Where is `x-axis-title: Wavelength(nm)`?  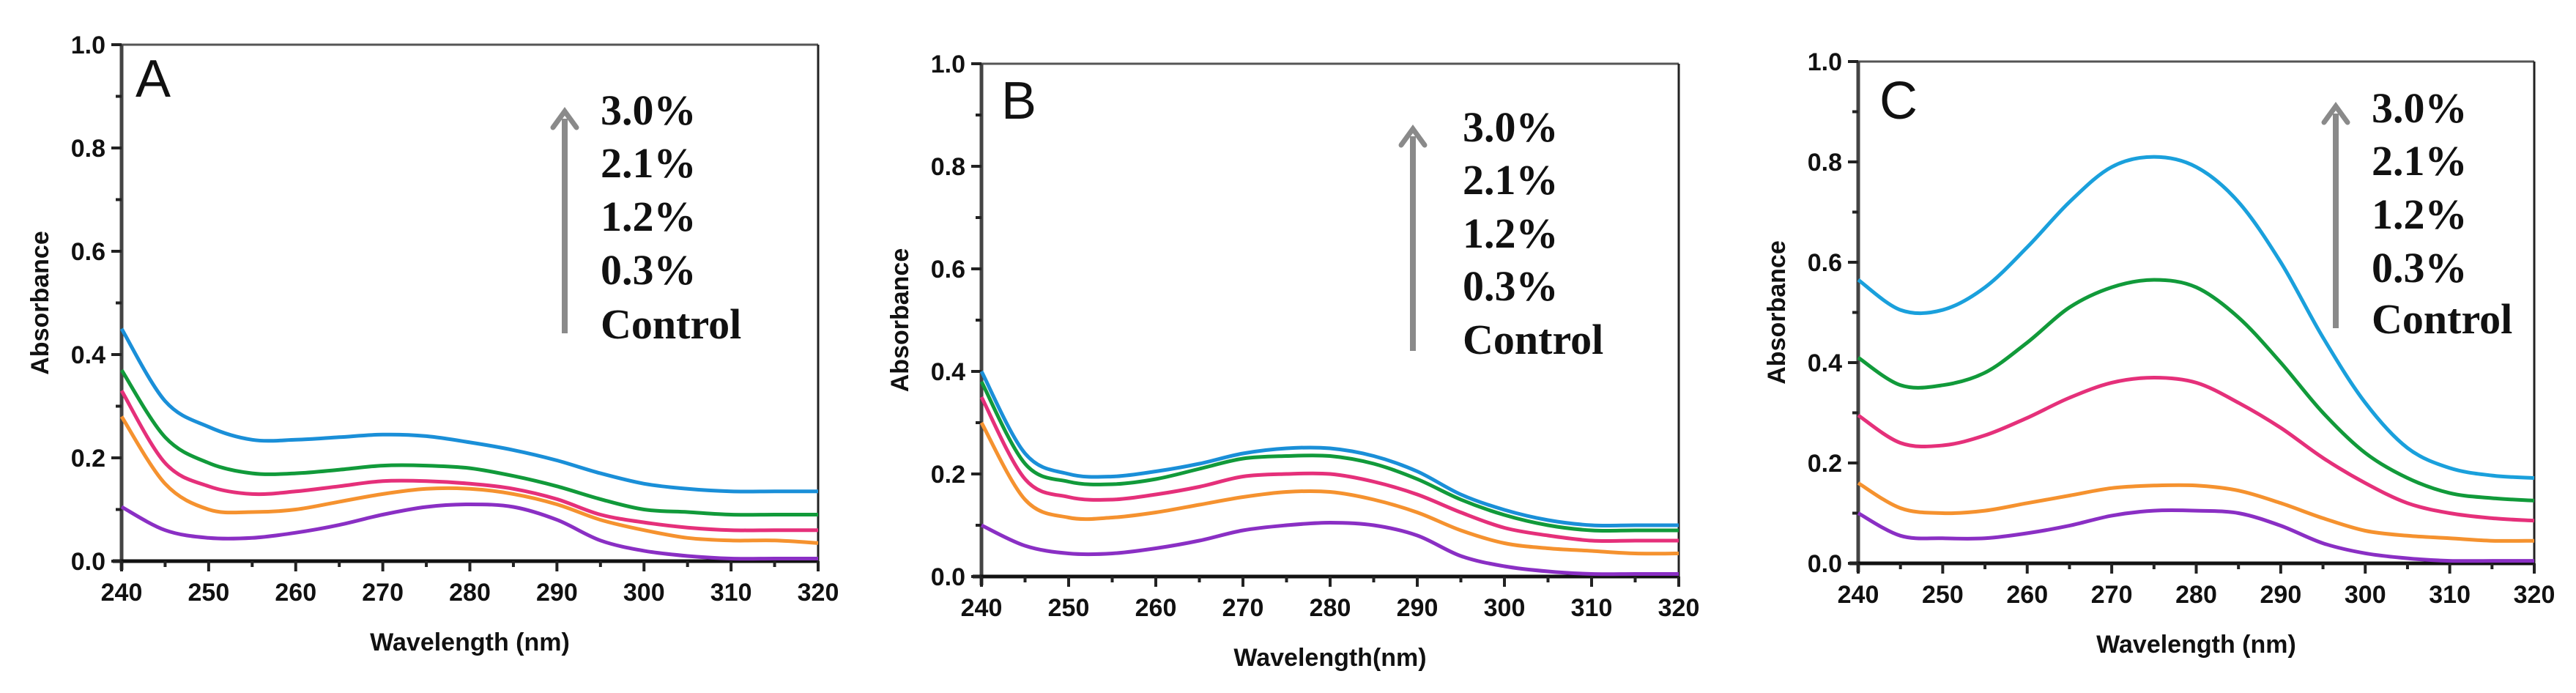 x-axis-title: Wavelength(nm) is located at coordinates (1329, 658).